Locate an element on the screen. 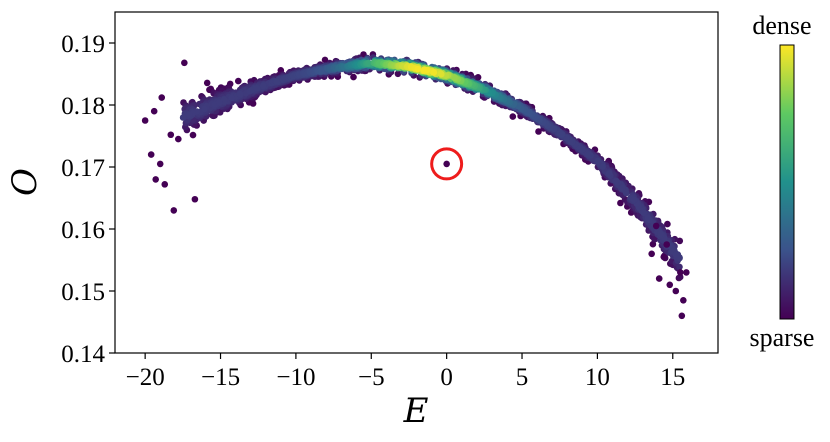 This screenshot has width=830, height=442. y-tick-label: 0.19 is located at coordinates (83, 44).